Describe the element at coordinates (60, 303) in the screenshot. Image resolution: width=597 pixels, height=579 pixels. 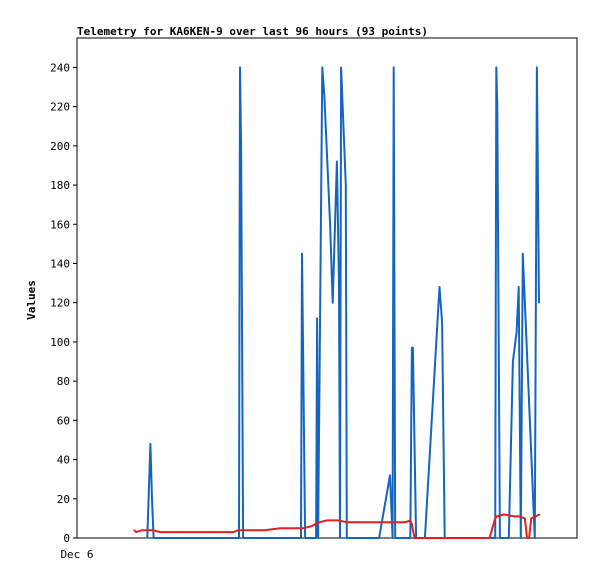
I see `y-tick-label: 120` at that location.